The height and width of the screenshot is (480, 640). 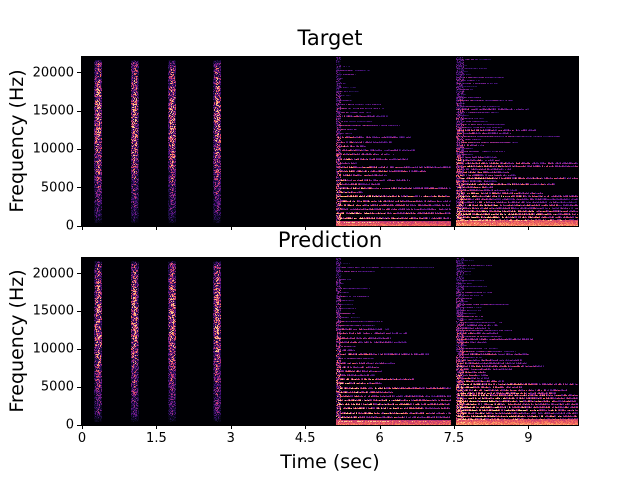 I want to click on y-axis-label-prediction: Frequency (Hz), so click(x=17, y=341).